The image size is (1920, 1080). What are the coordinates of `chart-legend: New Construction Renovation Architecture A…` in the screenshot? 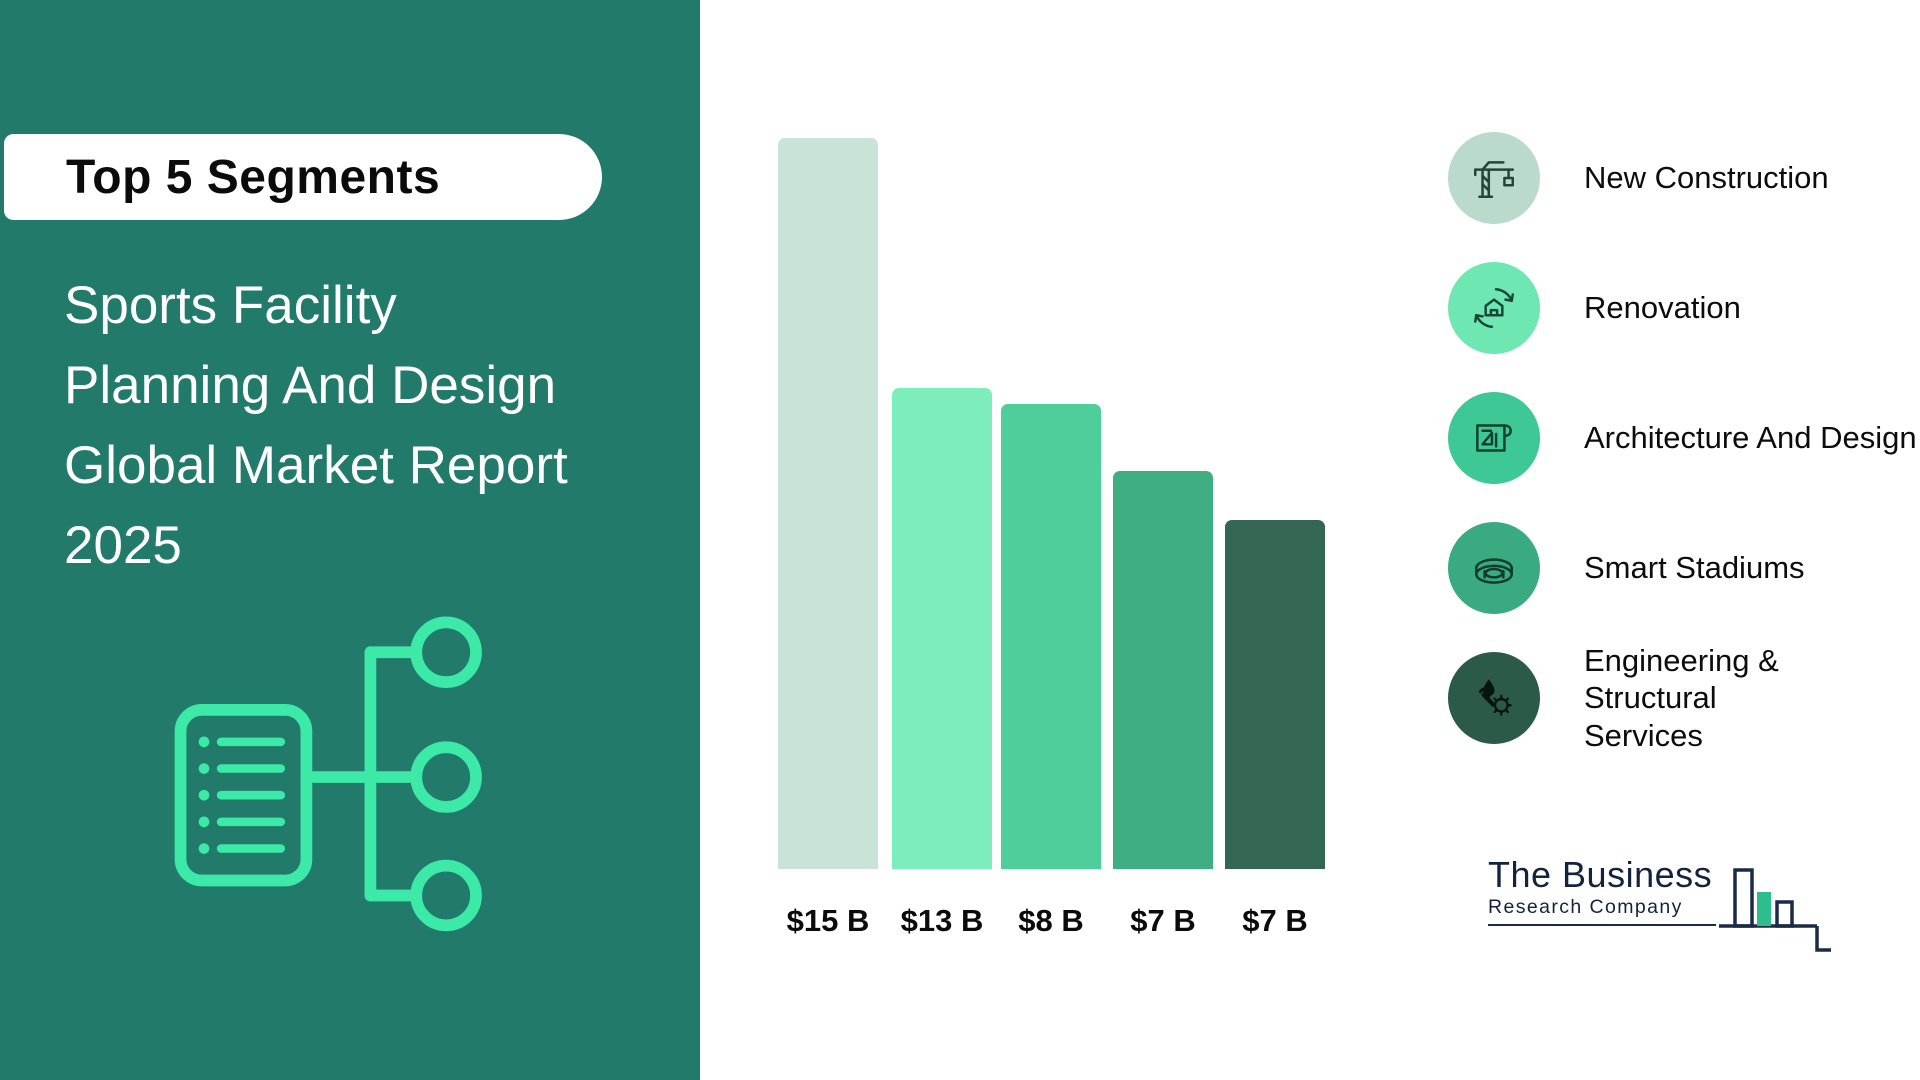 It's located at (1684, 457).